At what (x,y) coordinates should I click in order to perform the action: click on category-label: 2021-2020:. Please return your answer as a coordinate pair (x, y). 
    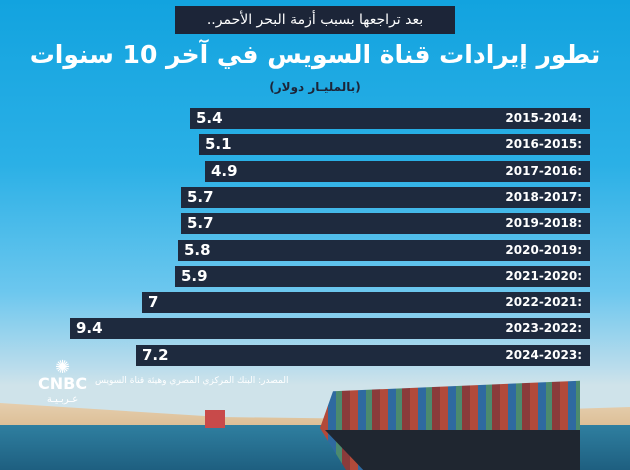
    Looking at the image, I should click on (543, 275).